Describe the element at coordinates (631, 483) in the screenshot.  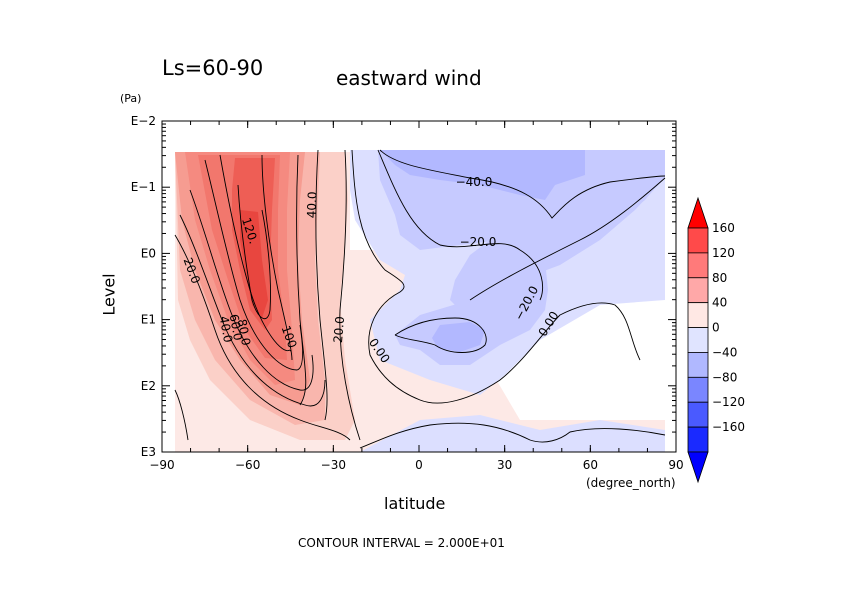
I see `x-unit: (degree_north)` at that location.